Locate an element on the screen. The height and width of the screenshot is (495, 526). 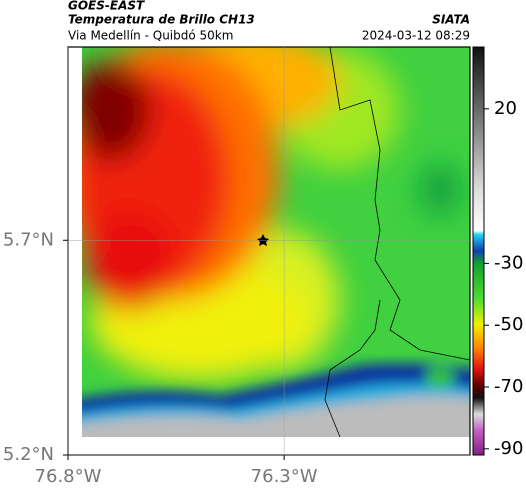
x-tick-label: 76.8°W is located at coordinates (68, 476).